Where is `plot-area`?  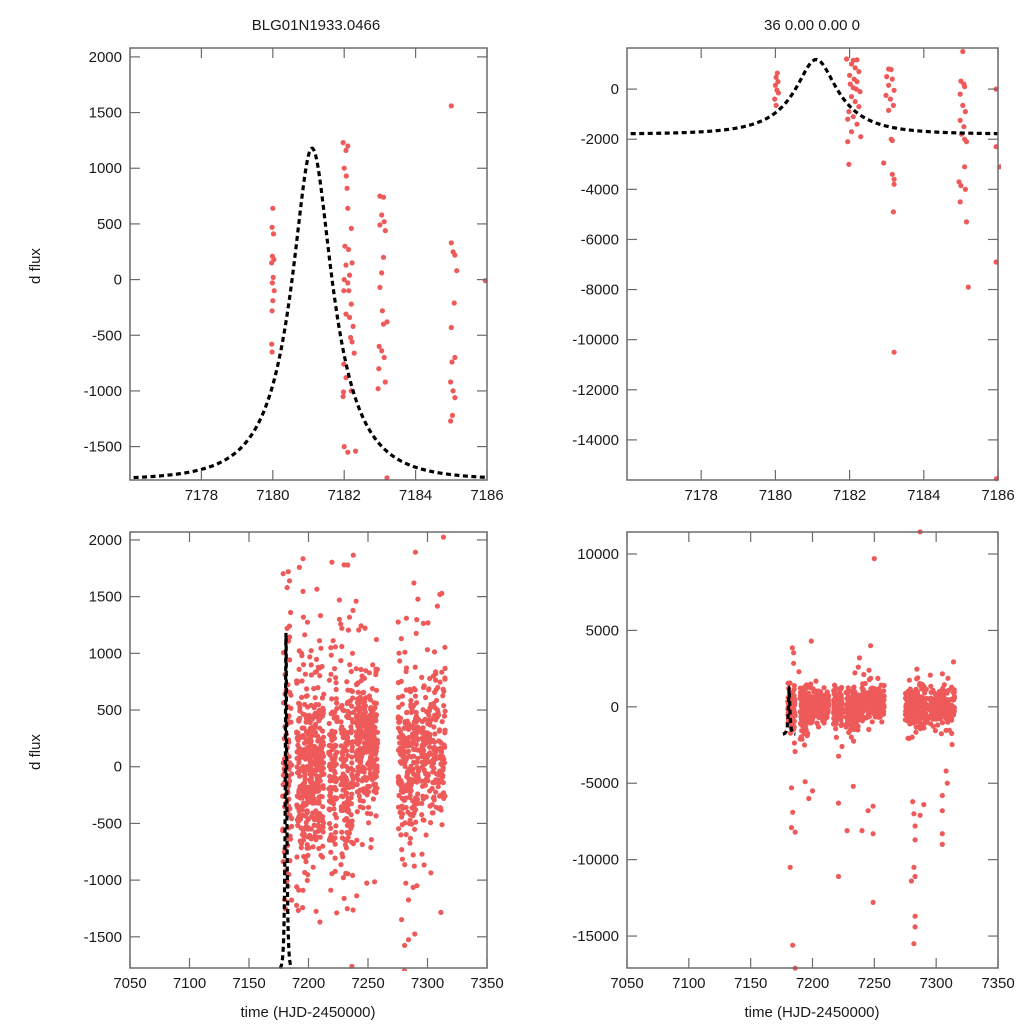 plot-area is located at coordinates (310, 292).